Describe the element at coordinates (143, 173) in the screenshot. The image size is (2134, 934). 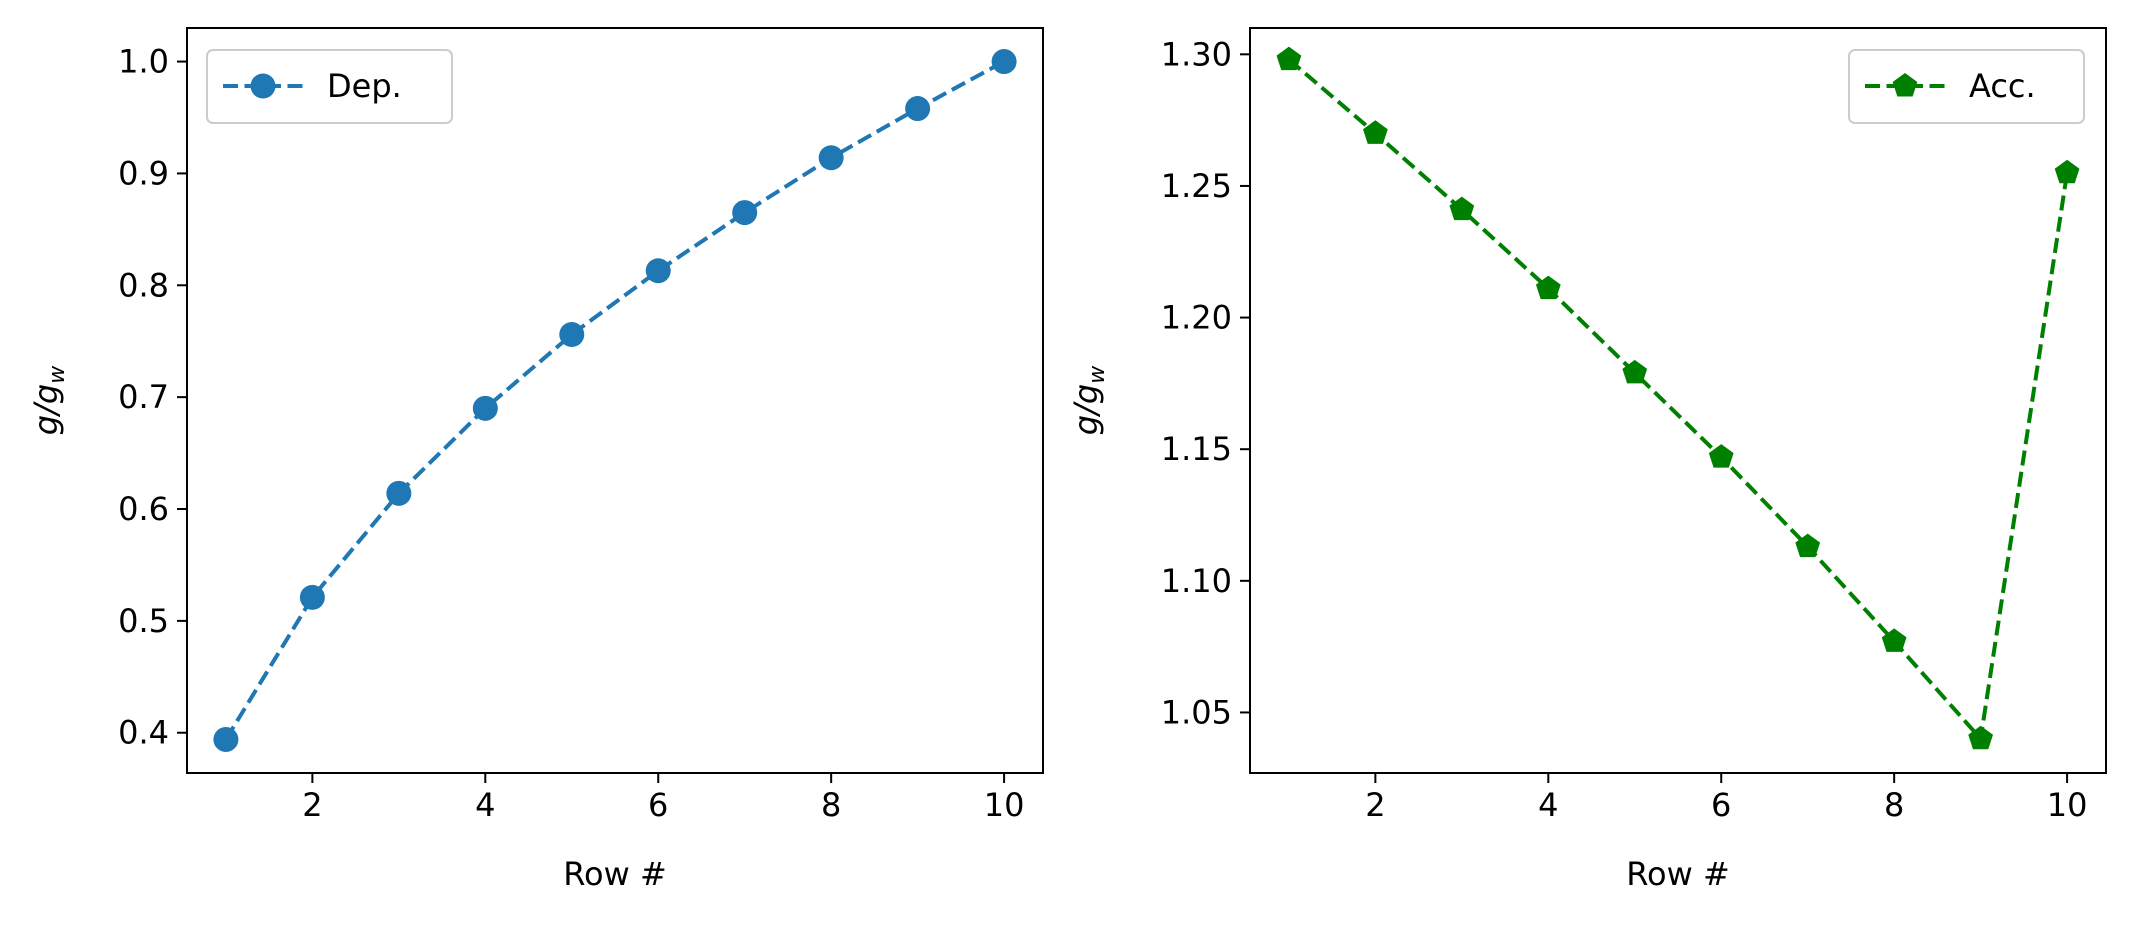
I see `y-tick-label: 0.9` at that location.